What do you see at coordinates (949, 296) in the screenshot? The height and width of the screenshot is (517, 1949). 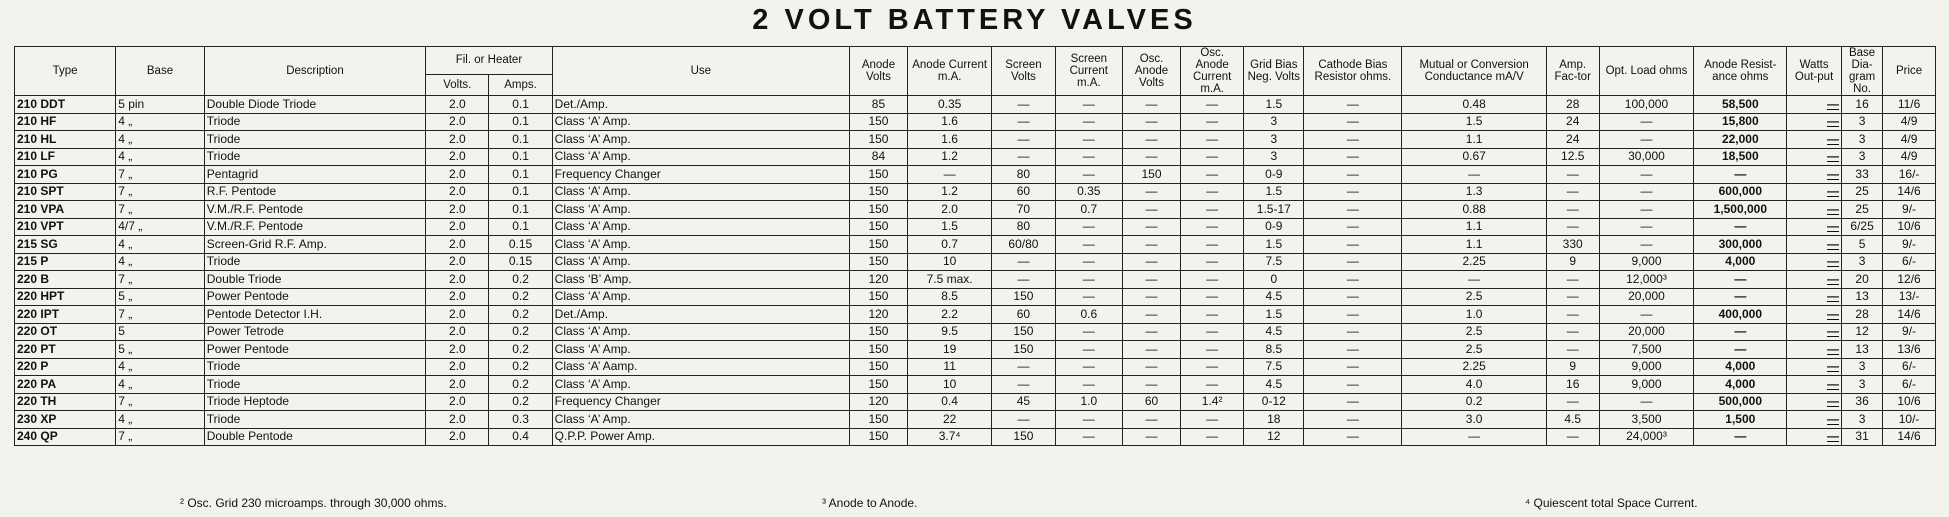 I see `table-cell: 8.5` at bounding box center [949, 296].